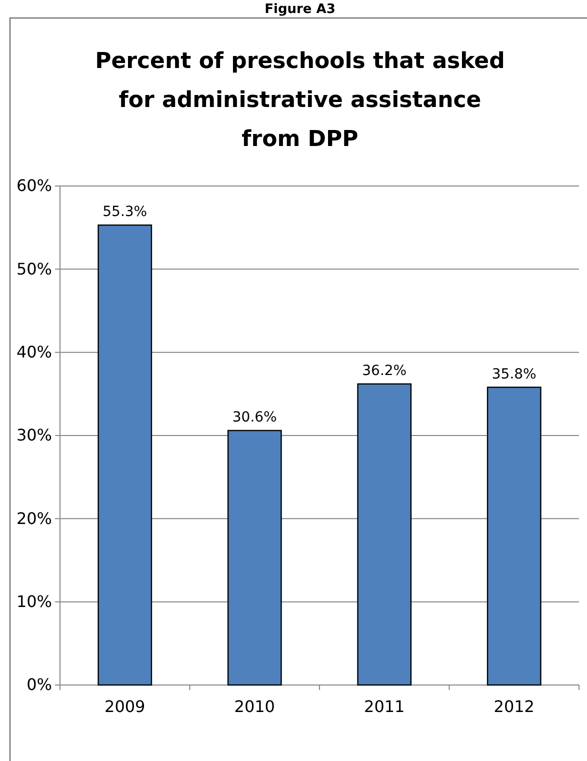 The width and height of the screenshot is (587, 761). I want to click on y-tick-label: 20%, so click(34, 518).